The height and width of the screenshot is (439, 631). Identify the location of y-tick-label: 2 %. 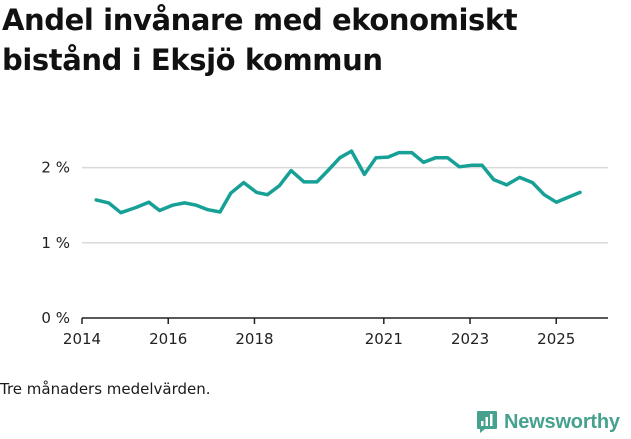
(55, 168).